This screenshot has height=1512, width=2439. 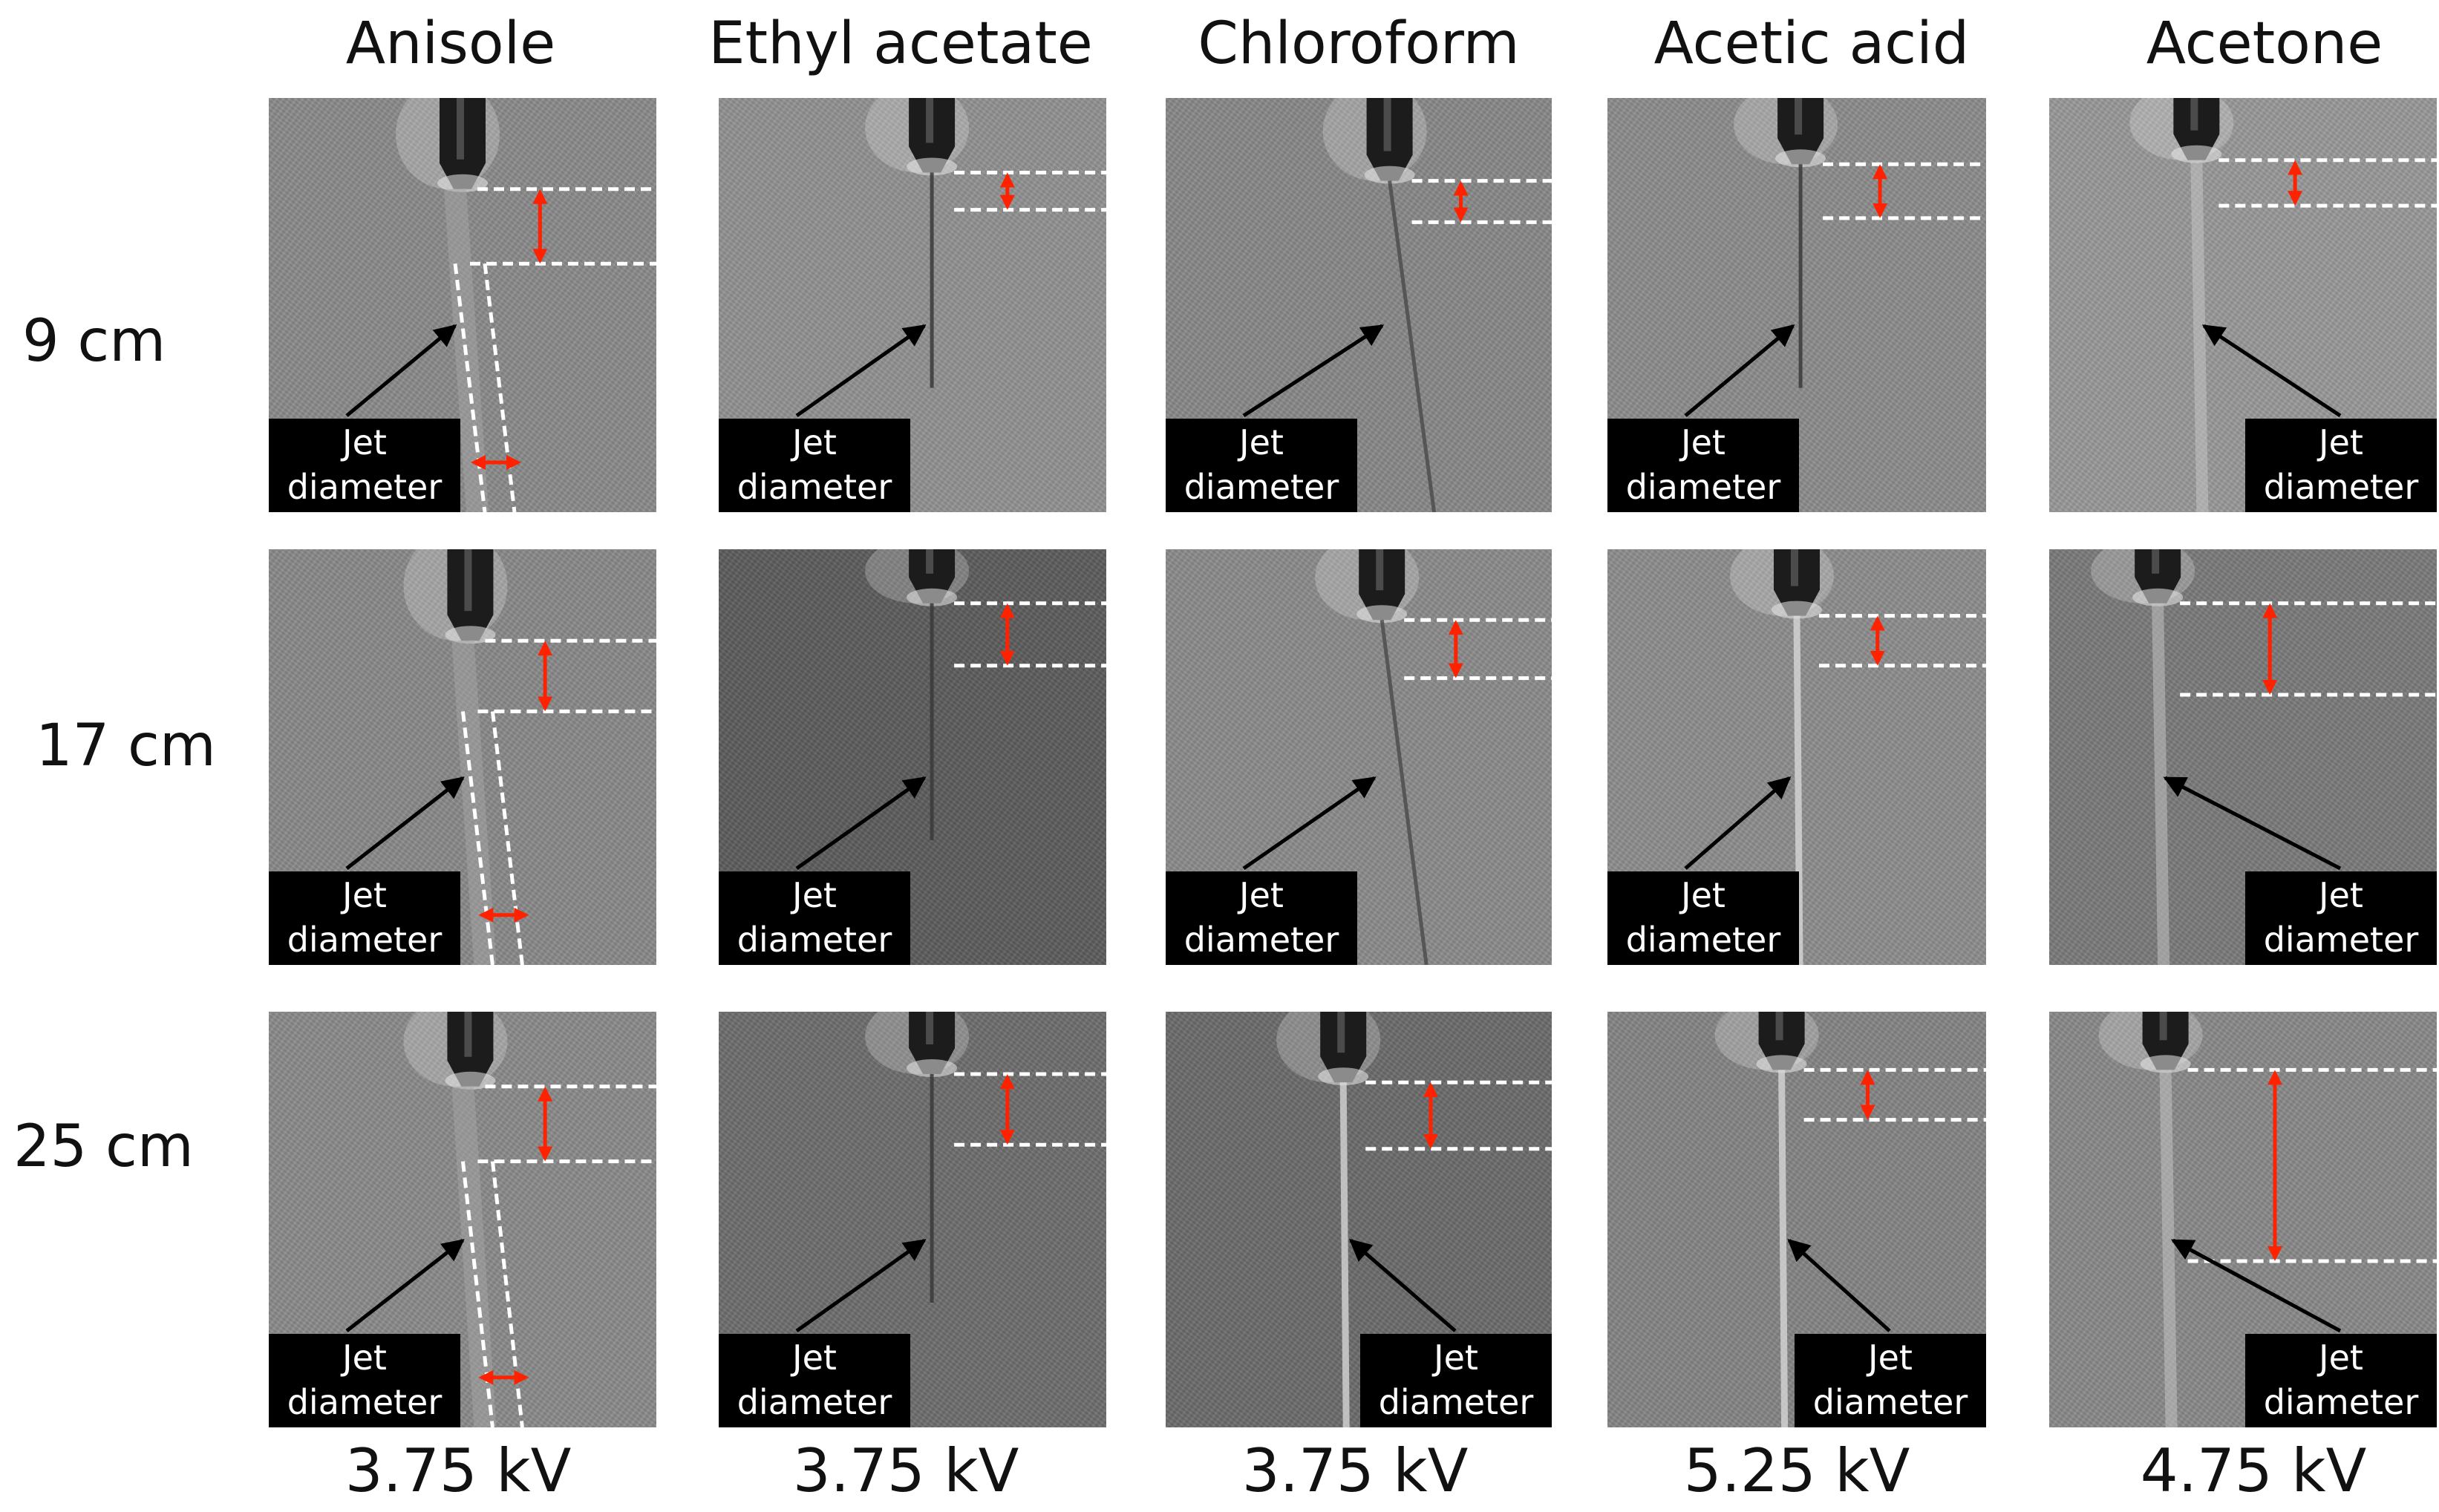 What do you see at coordinates (126, 746) in the screenshot?
I see `row-label-1: 17 cm` at bounding box center [126, 746].